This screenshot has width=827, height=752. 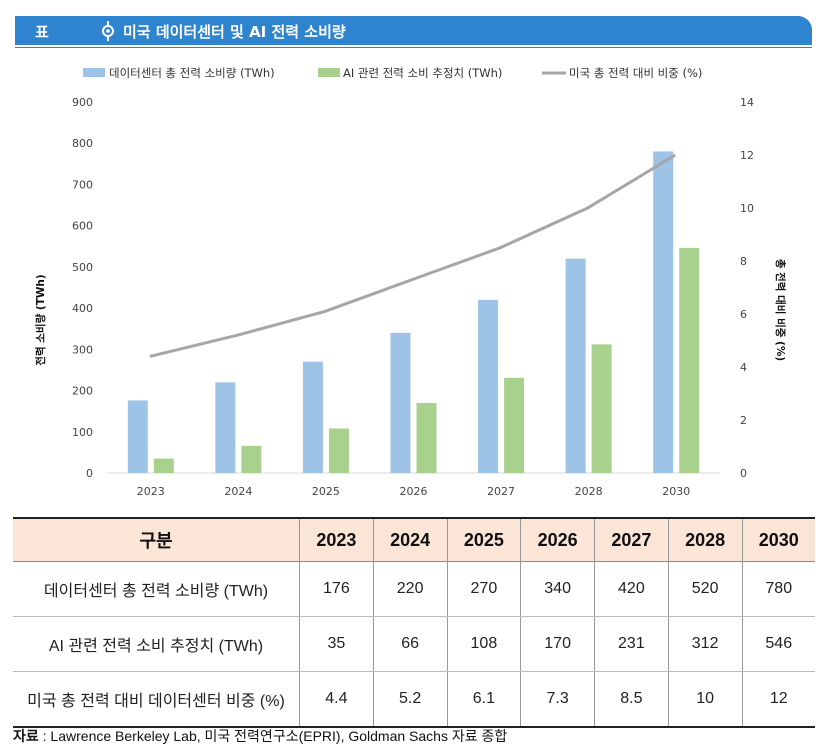 I want to click on bar-datacenter-2028, so click(x=575, y=365).